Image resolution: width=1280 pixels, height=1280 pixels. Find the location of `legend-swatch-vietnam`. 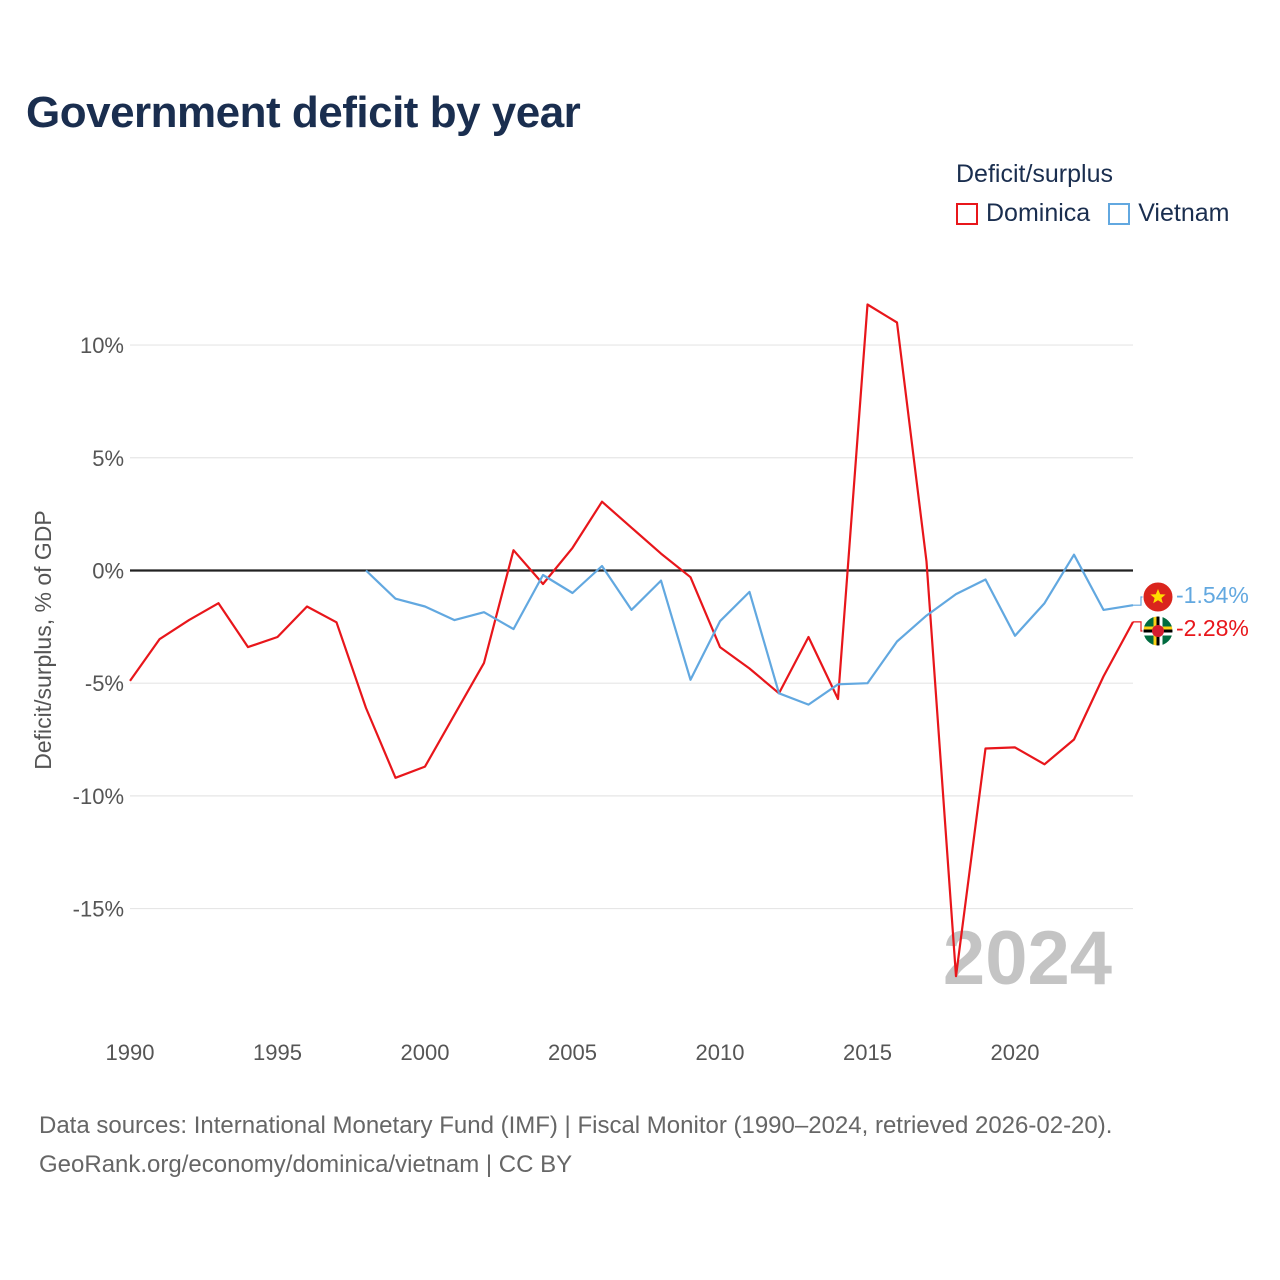

legend-swatch-vietnam is located at coordinates (1119, 213).